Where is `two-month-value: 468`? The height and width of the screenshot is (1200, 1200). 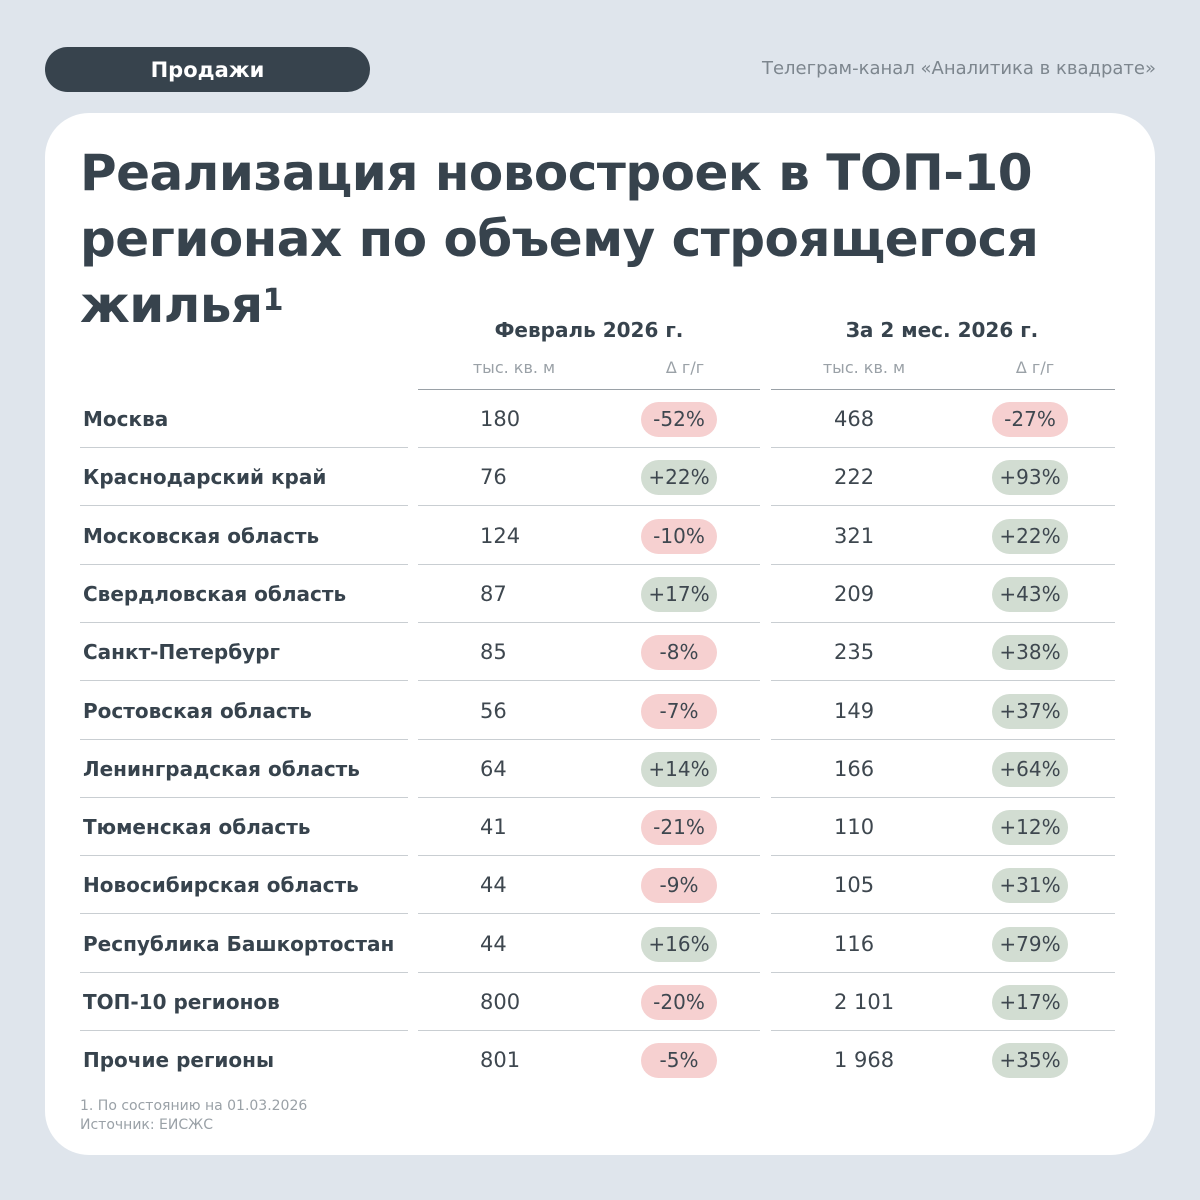
two-month-value: 468 is located at coordinates (854, 419).